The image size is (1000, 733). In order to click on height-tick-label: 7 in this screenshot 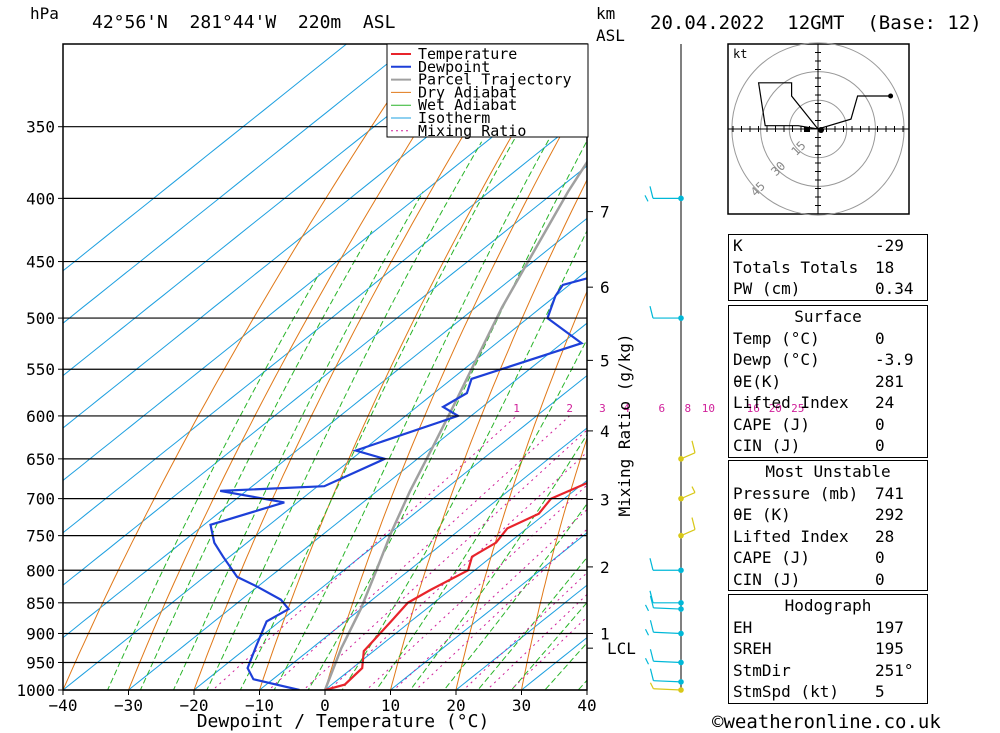, I will do `click(605, 212)`.